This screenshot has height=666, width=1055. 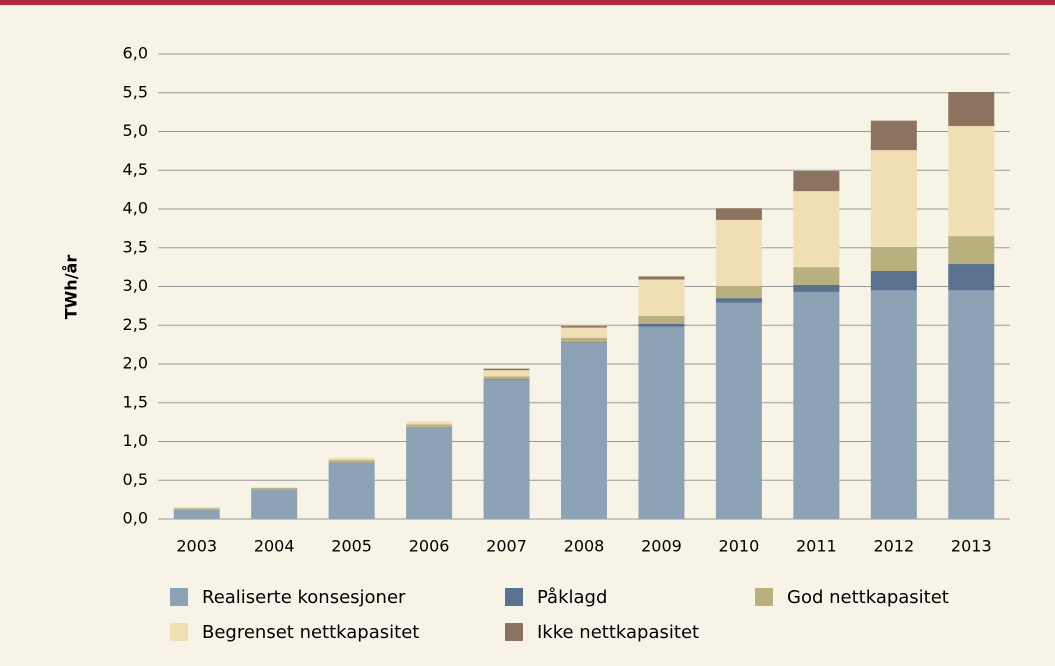 I want to click on y-tick-label: 4,5, so click(x=135, y=169).